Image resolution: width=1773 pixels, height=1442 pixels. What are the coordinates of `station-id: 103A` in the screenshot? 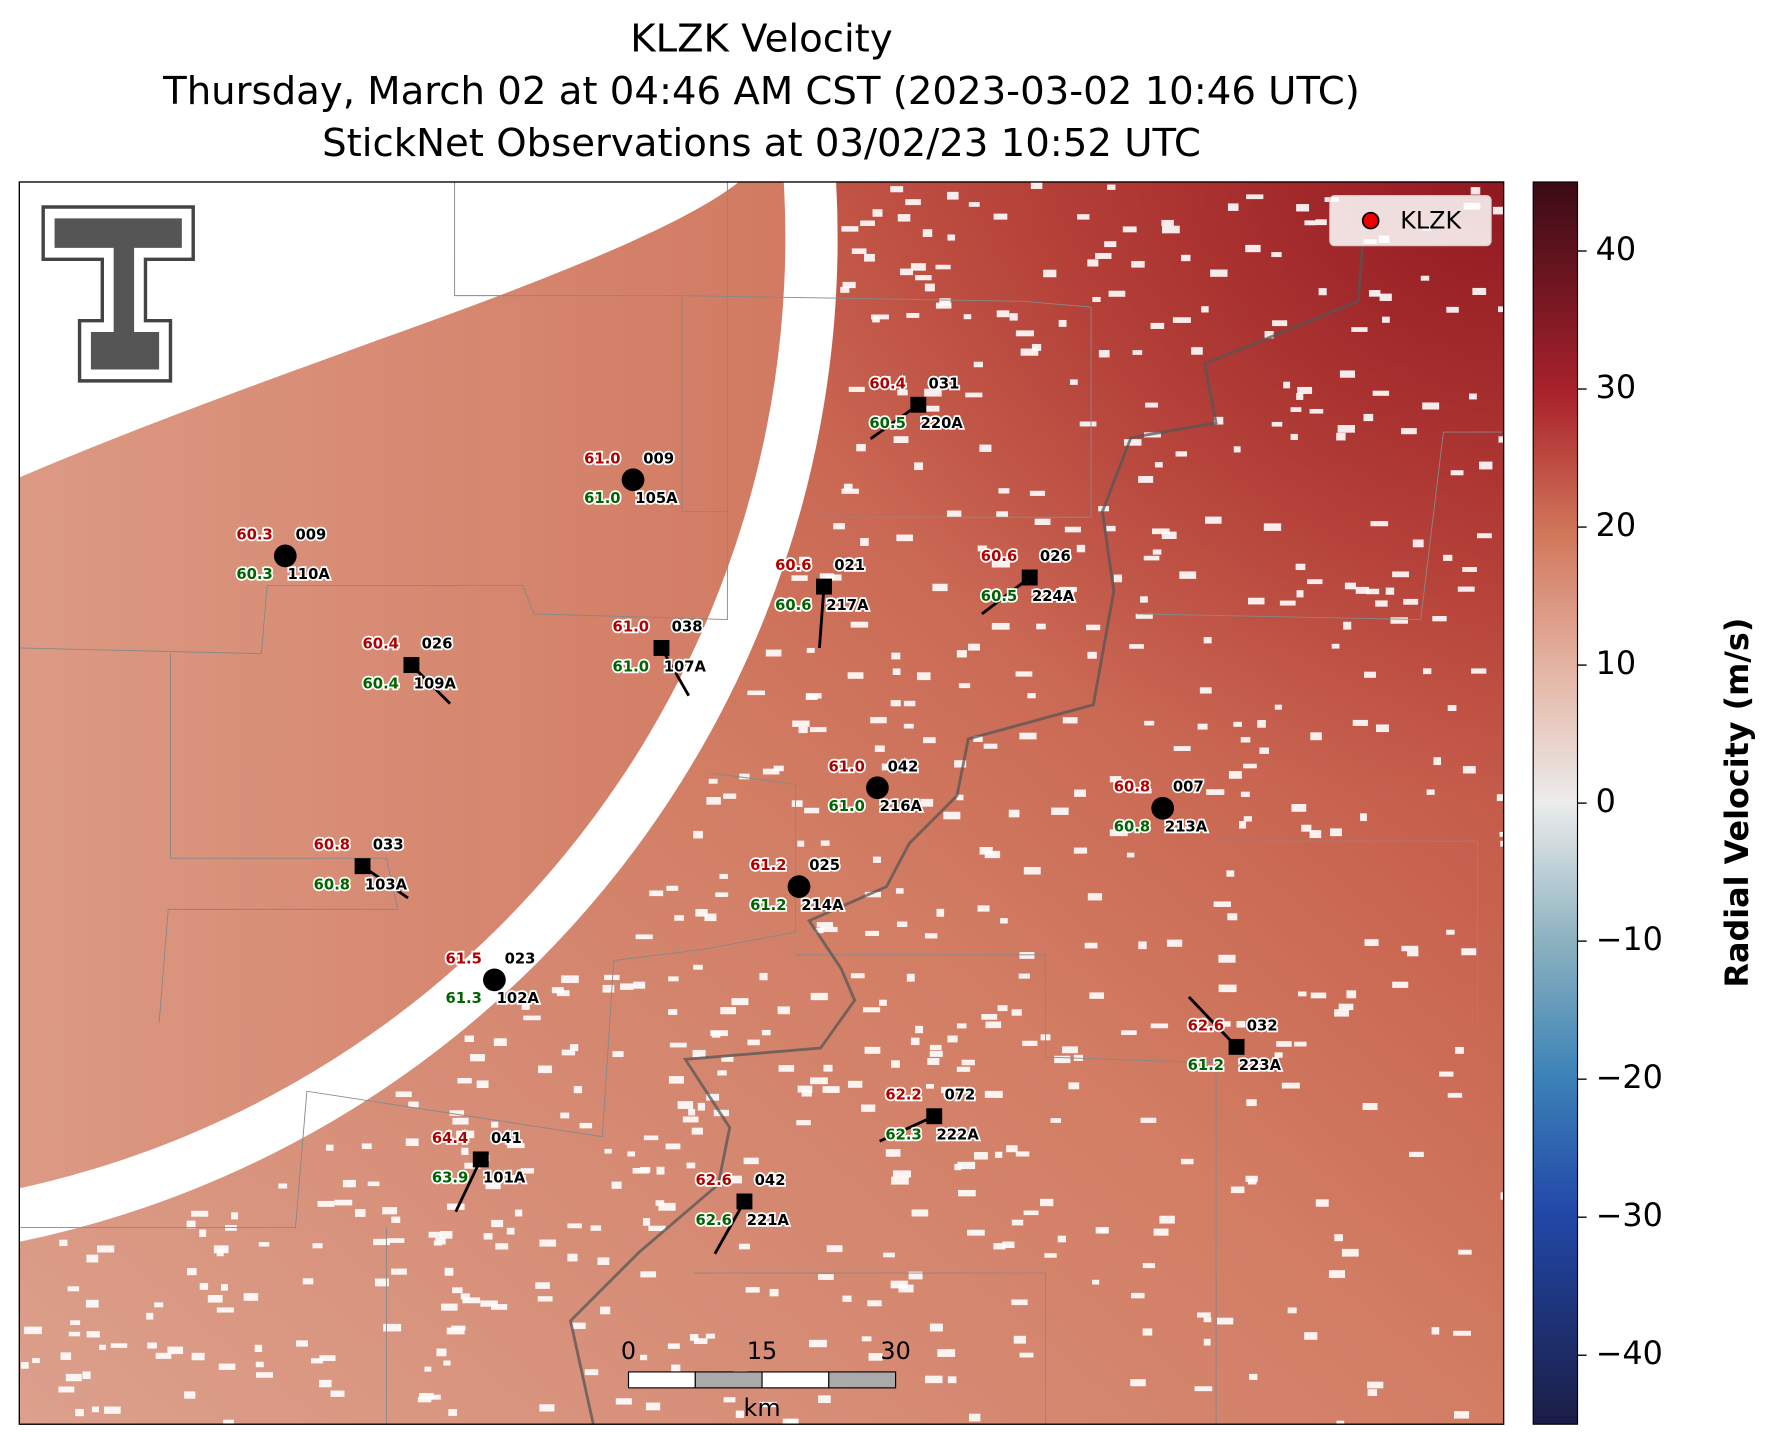 It's located at (386, 885).